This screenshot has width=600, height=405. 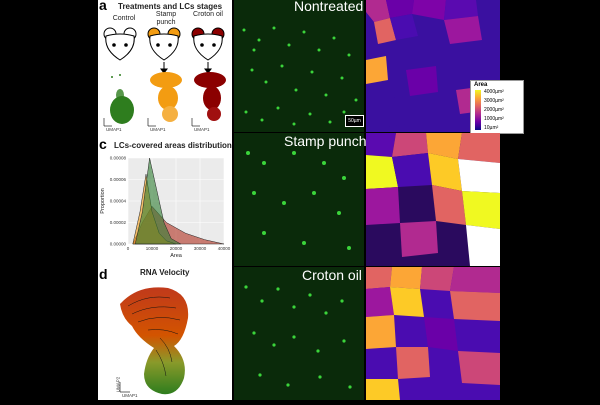 I want to click on umap-control, so click(x=122, y=99).